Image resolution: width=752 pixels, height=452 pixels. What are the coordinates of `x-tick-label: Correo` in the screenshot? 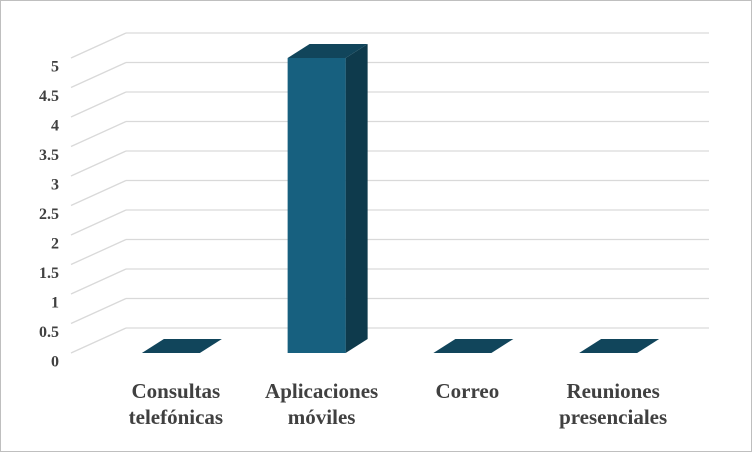 It's located at (467, 391).